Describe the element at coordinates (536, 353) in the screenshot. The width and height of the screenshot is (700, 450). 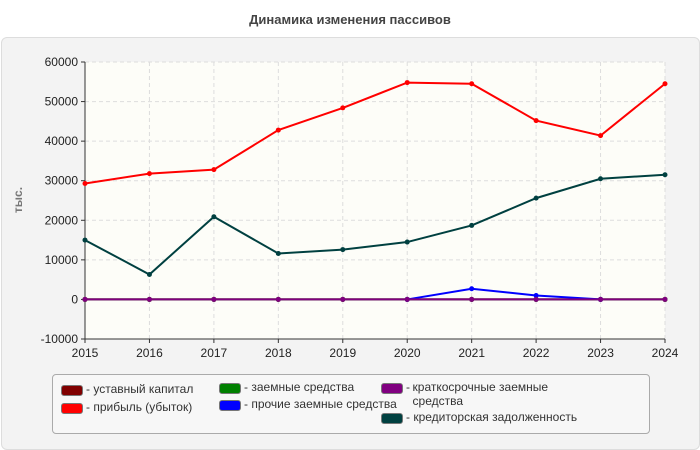
I see `x-tick-label: 2022` at that location.